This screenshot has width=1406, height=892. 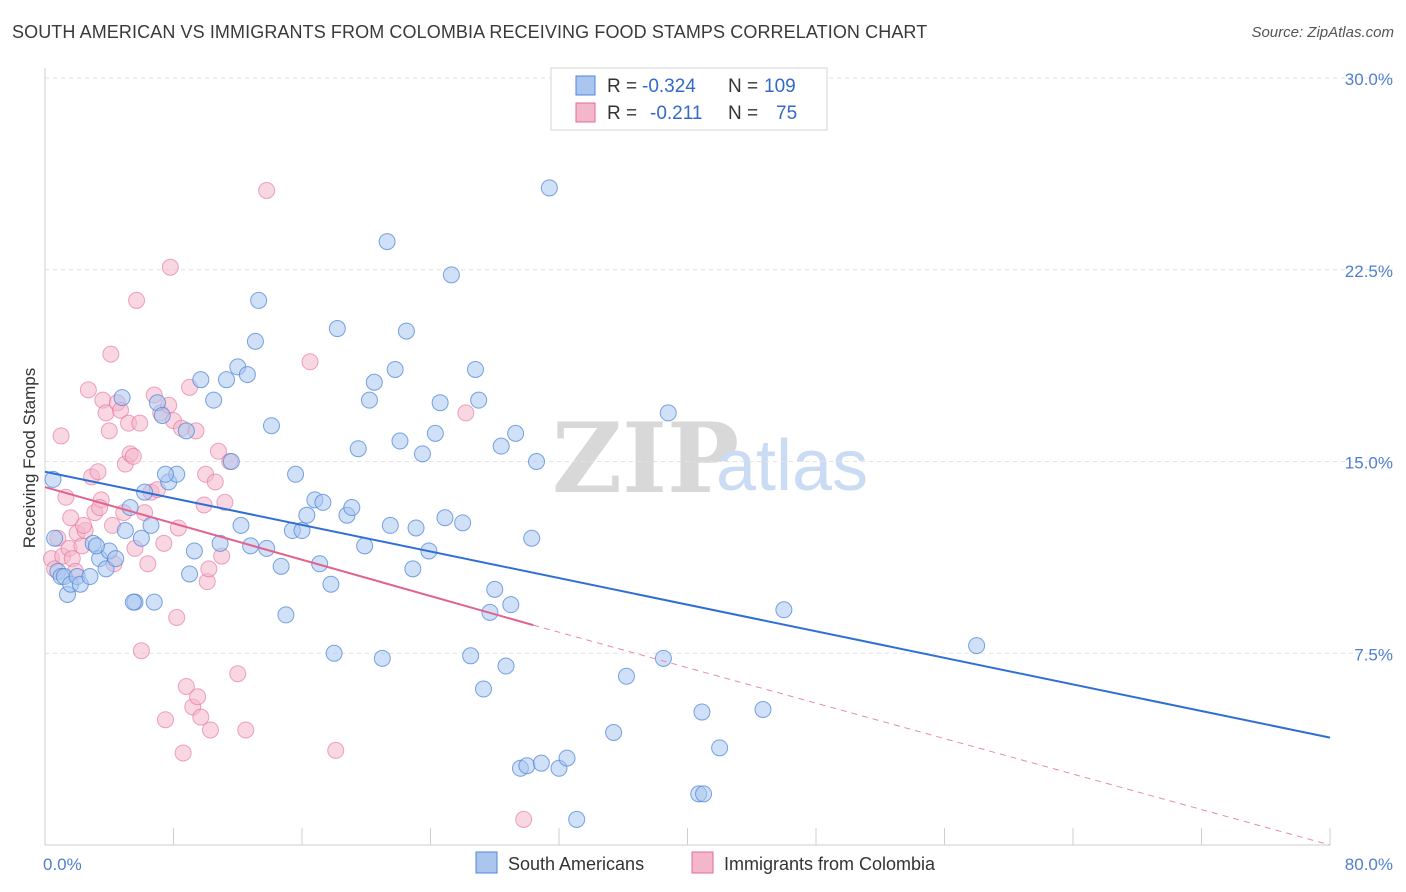 What do you see at coordinates (743, 113) in the screenshot?
I see `legend-n-label-pink: N =` at bounding box center [743, 113].